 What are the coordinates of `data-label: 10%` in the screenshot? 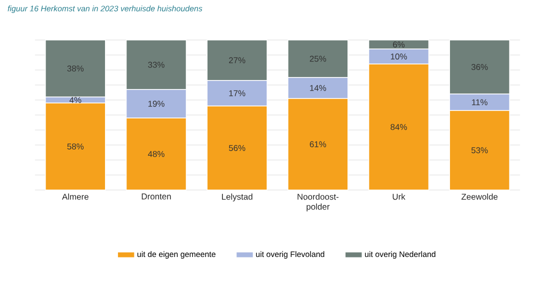 It's located at (398, 57).